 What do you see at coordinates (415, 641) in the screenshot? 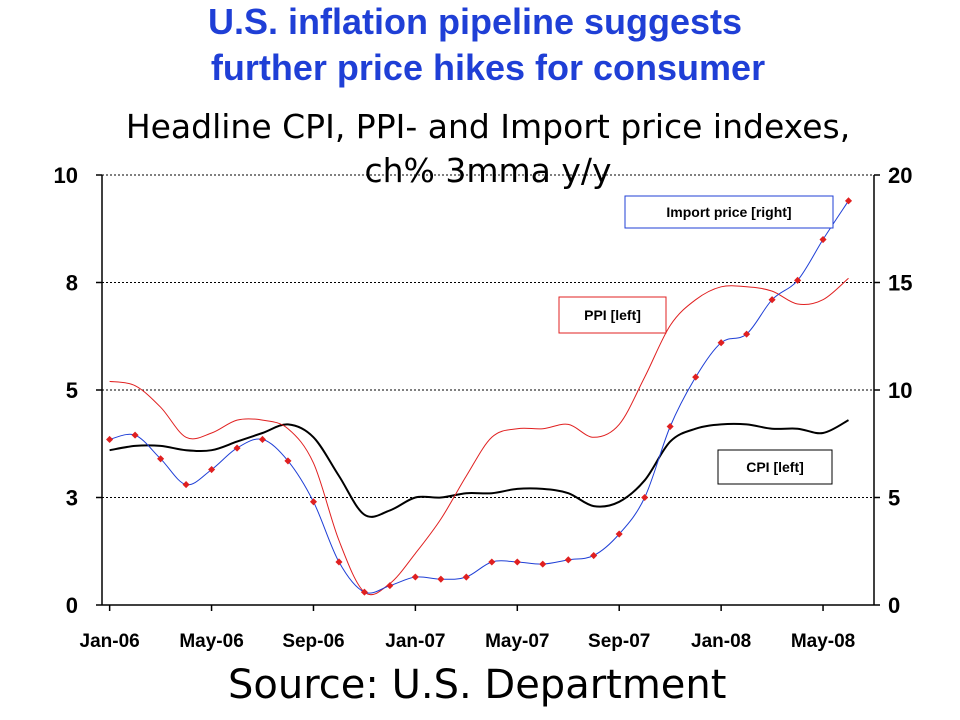
I see `x-tick-label: Jan-07` at bounding box center [415, 641].